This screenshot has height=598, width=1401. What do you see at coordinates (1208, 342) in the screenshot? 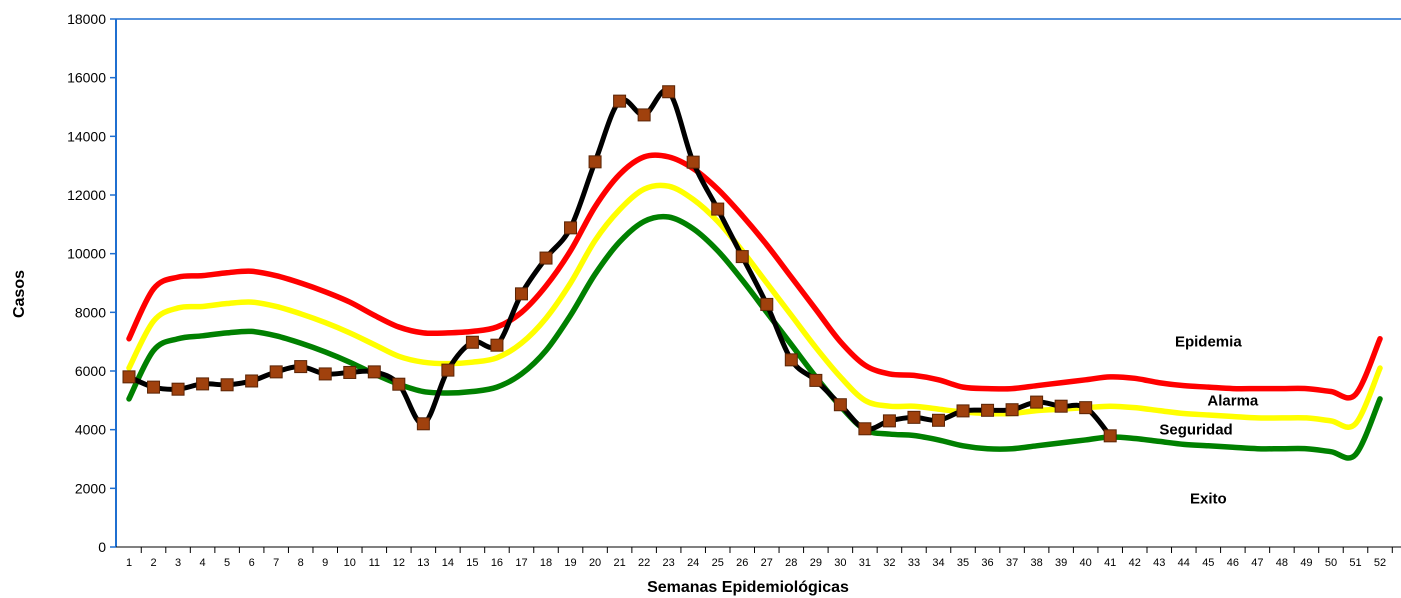
I see `zone-label-epidemia: Epidemia` at bounding box center [1208, 342].